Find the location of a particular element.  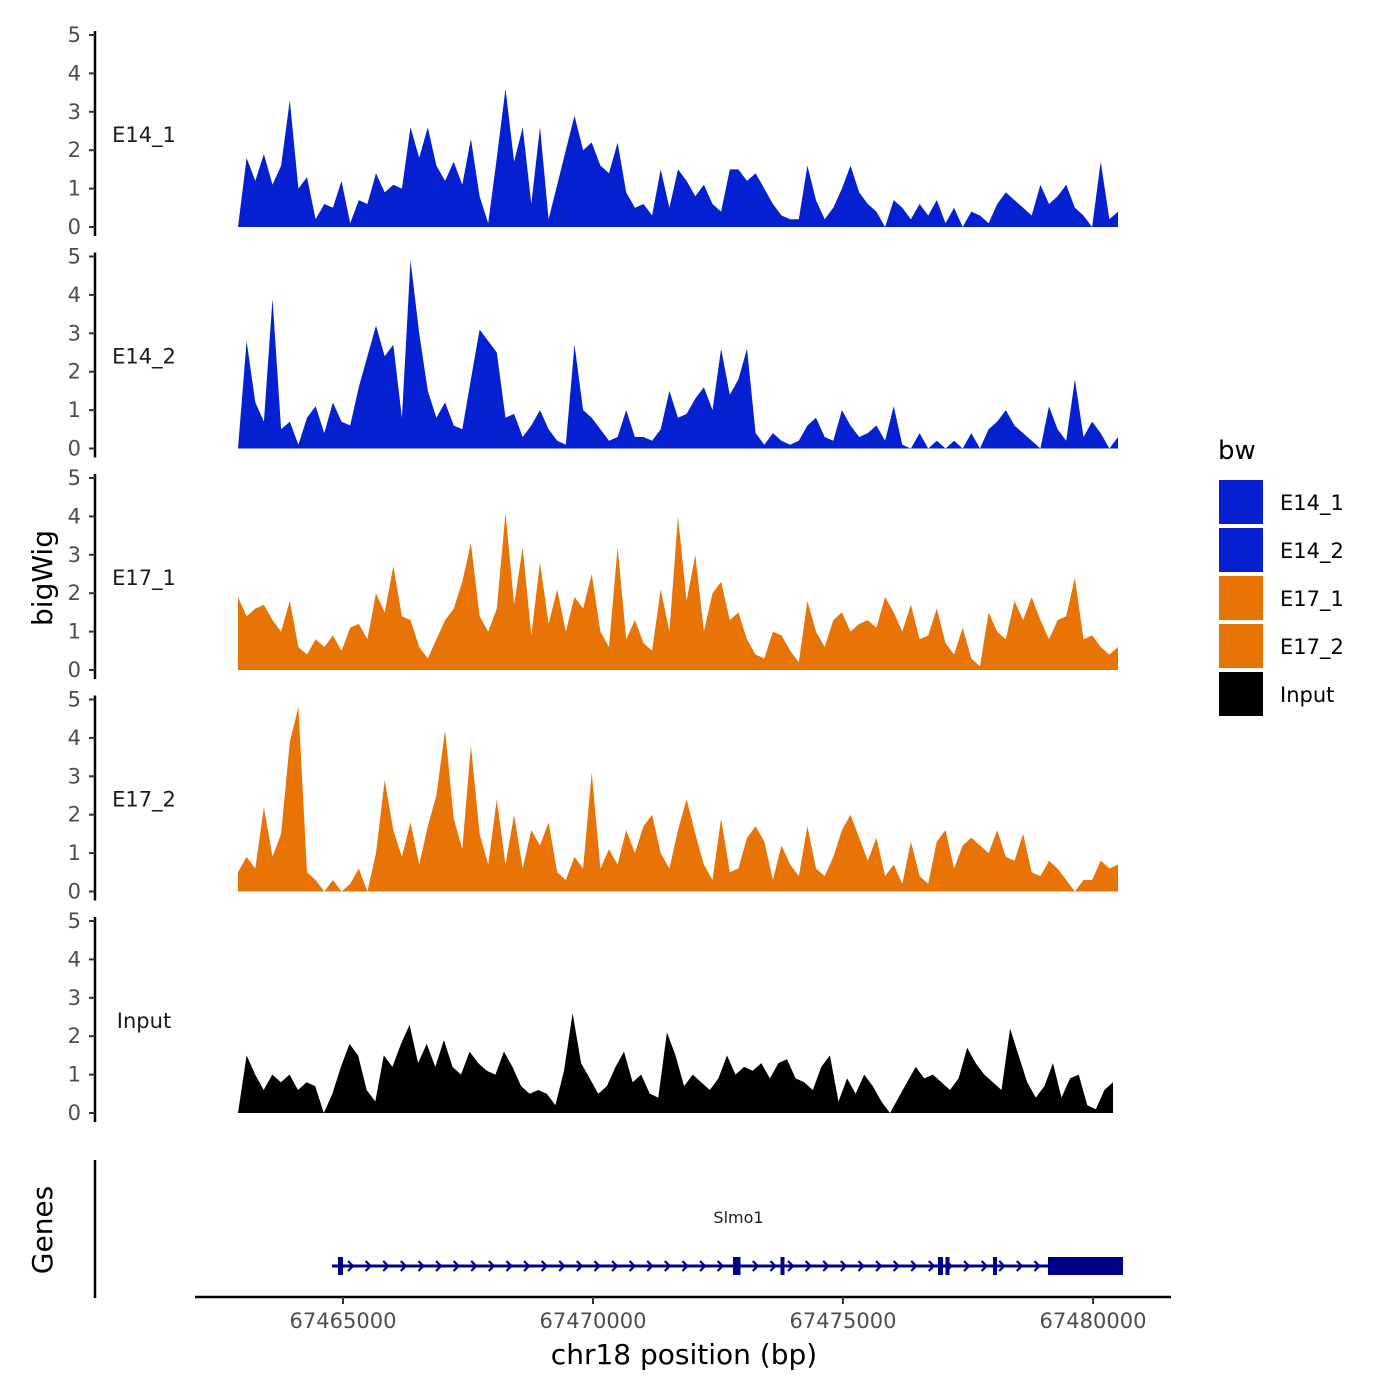

track-E14_1: 0 1 2 3 4 5 E14_1 is located at coordinates (593, 131).